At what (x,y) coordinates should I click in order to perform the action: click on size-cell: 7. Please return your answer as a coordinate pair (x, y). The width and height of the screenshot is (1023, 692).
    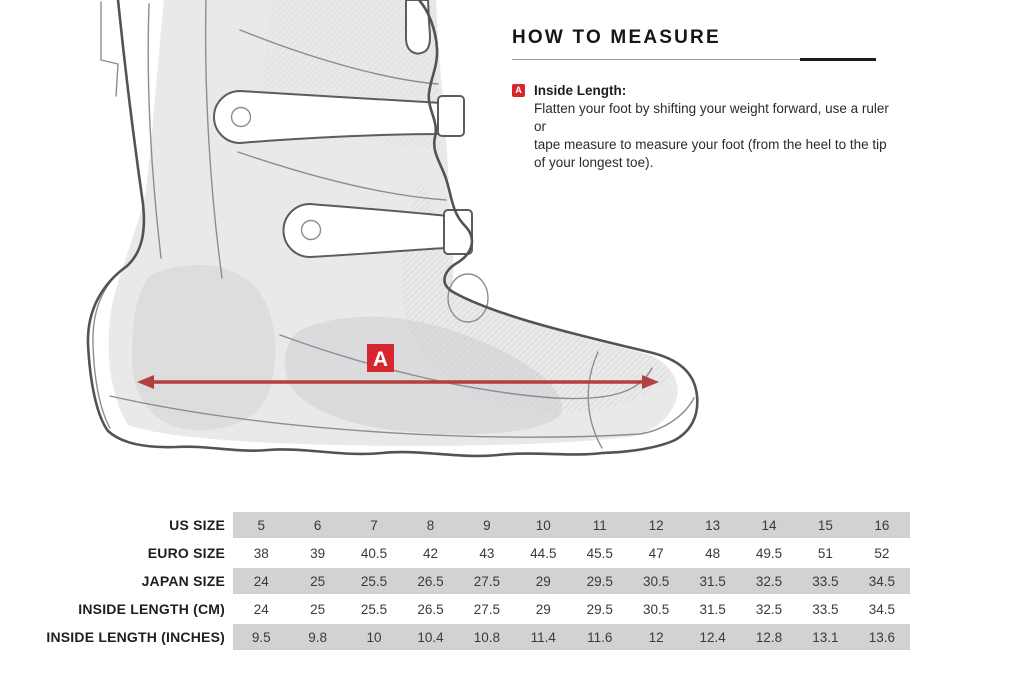
    Looking at the image, I should click on (374, 525).